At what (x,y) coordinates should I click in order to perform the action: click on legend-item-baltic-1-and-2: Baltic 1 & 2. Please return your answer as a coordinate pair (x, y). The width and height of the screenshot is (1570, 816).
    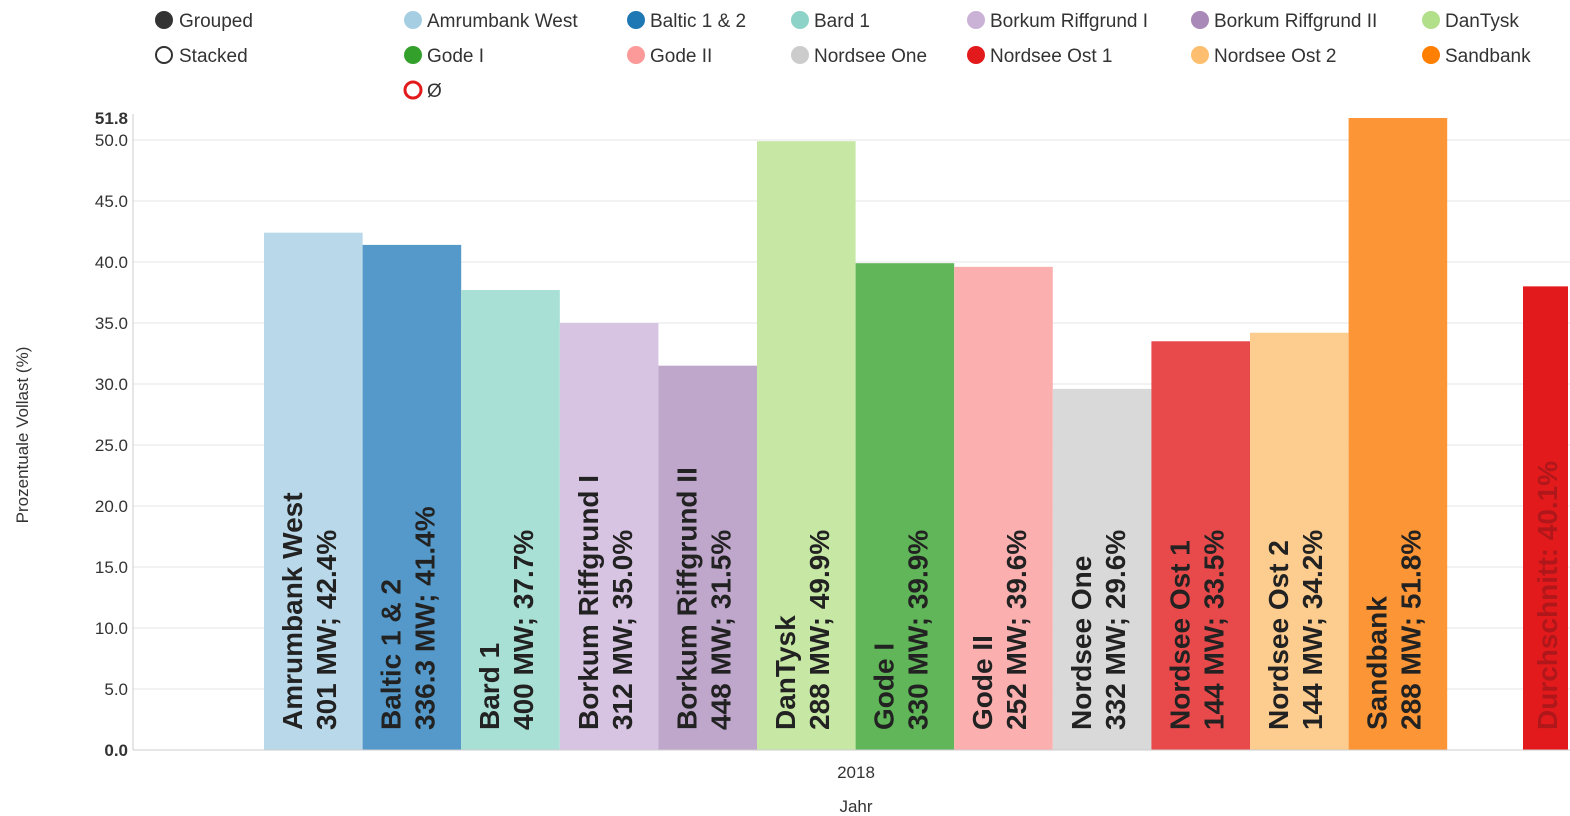
    Looking at the image, I should click on (686, 21).